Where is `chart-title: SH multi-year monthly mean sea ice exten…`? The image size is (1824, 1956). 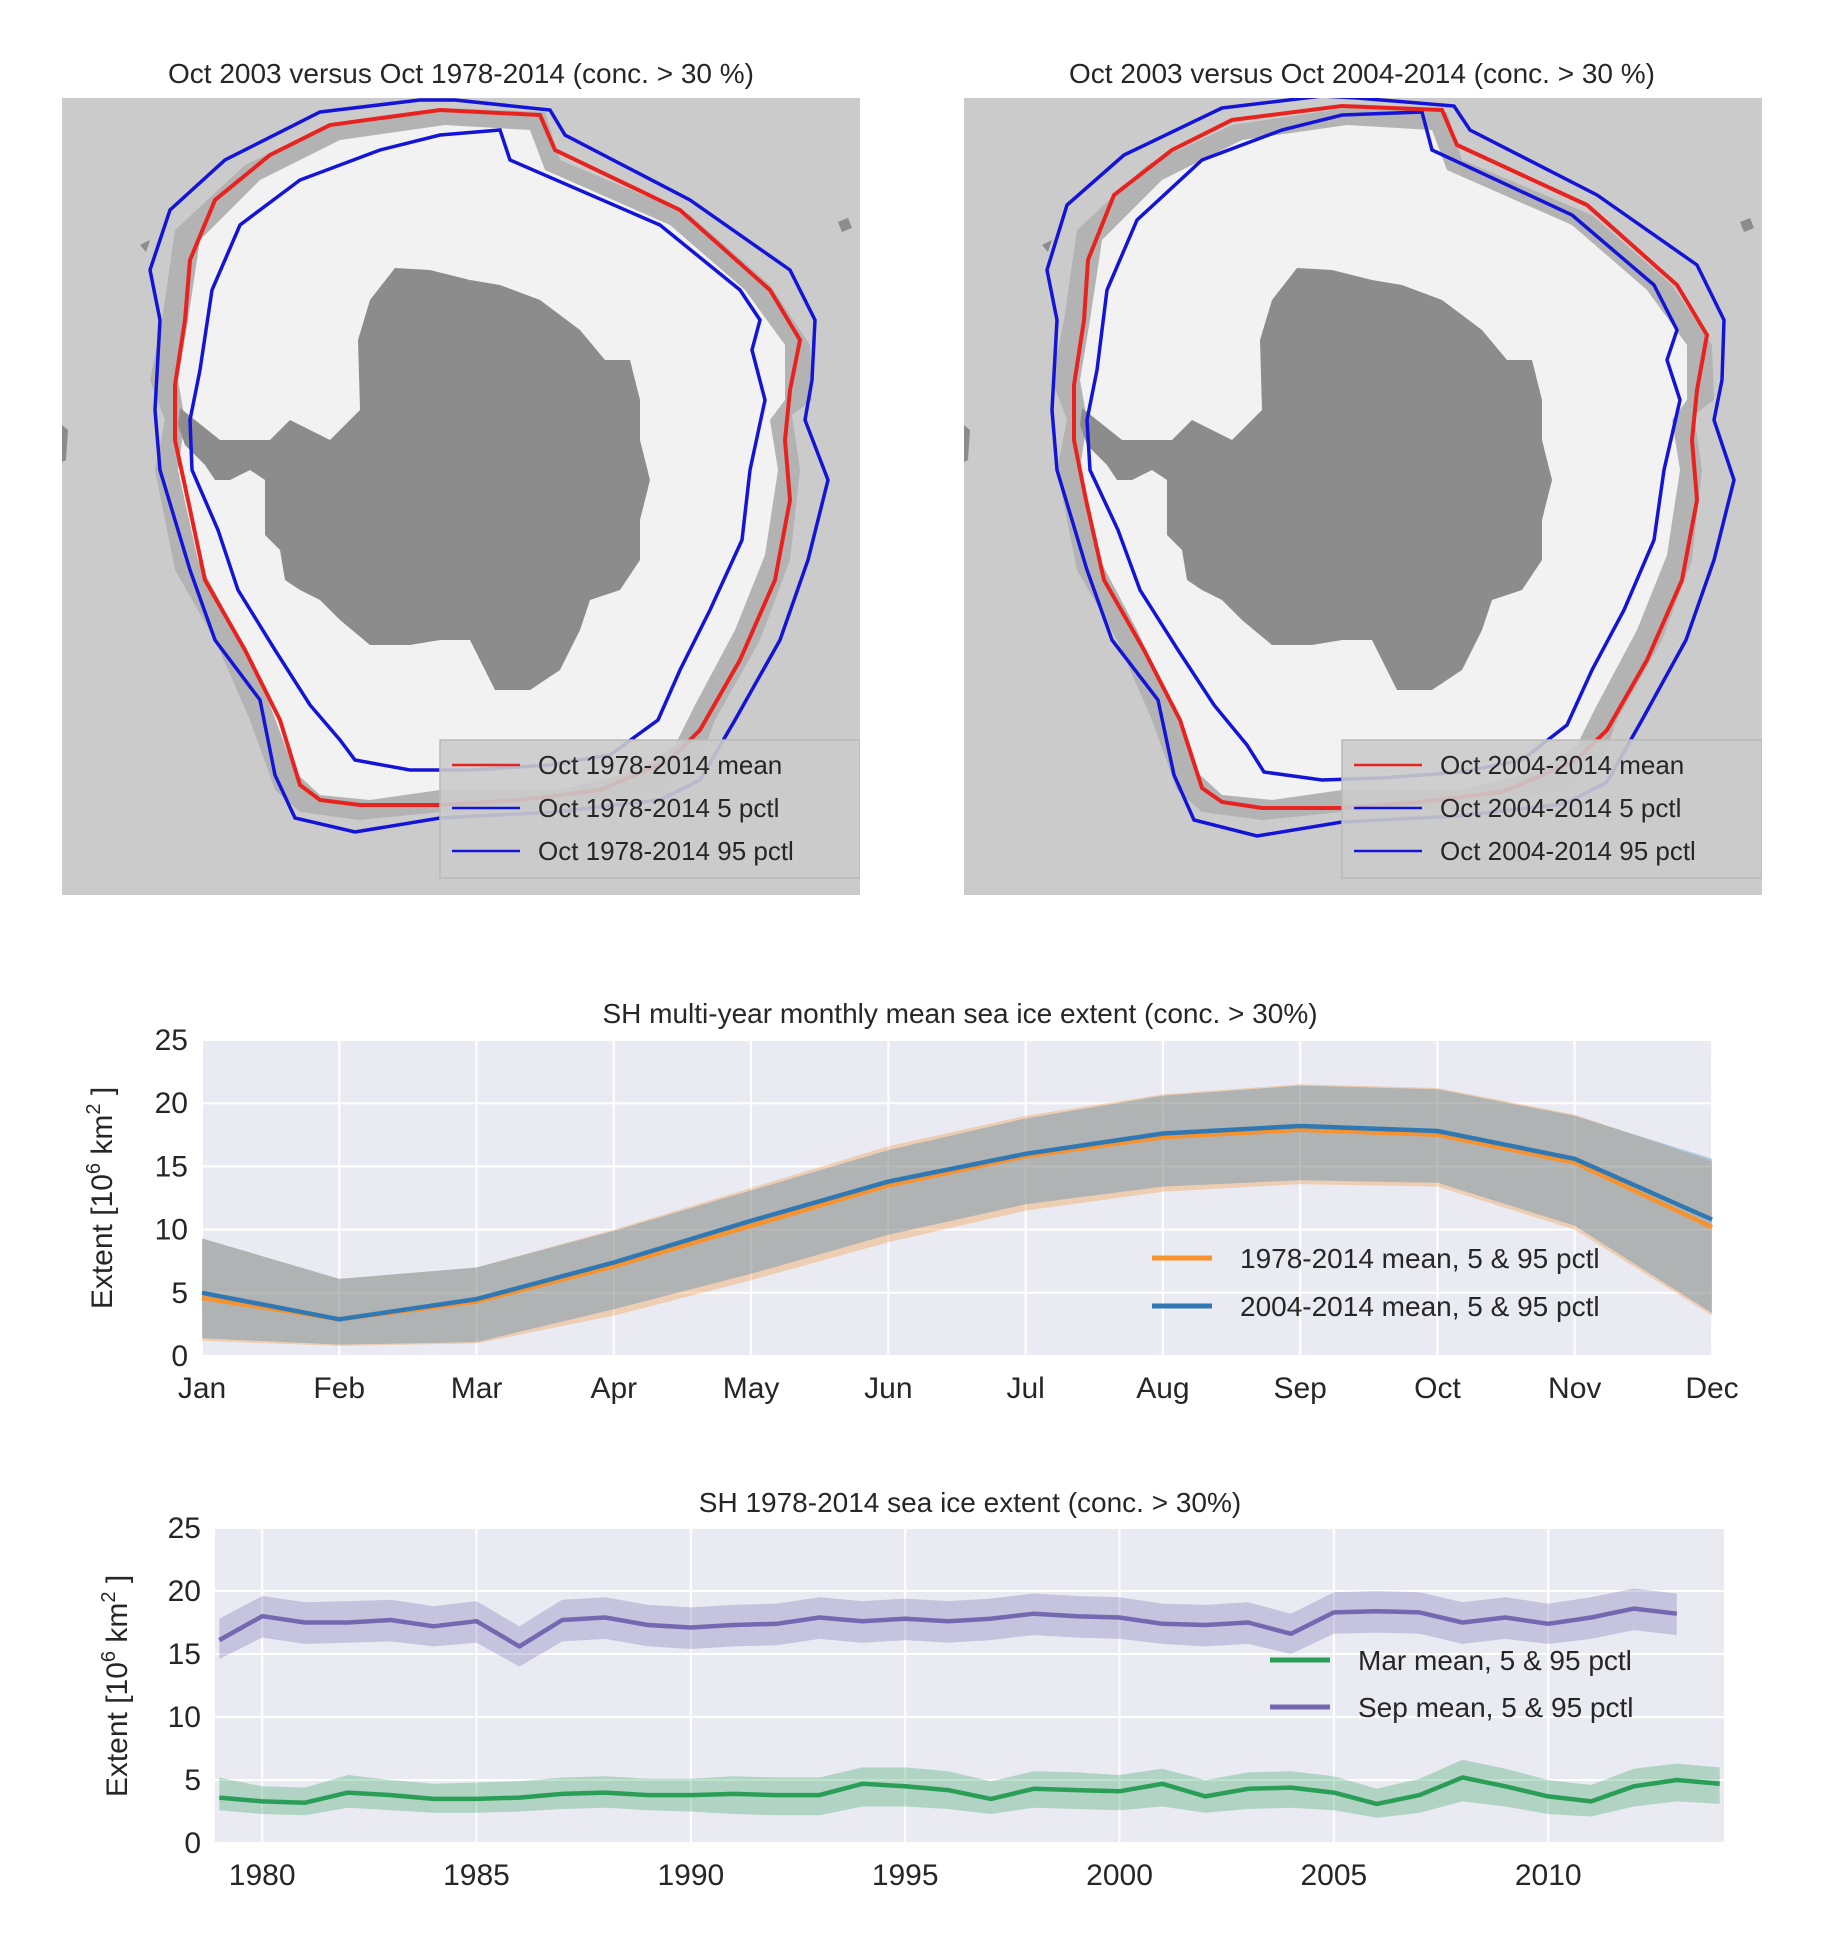 chart-title: SH multi-year monthly mean sea ice exten… is located at coordinates (959, 1013).